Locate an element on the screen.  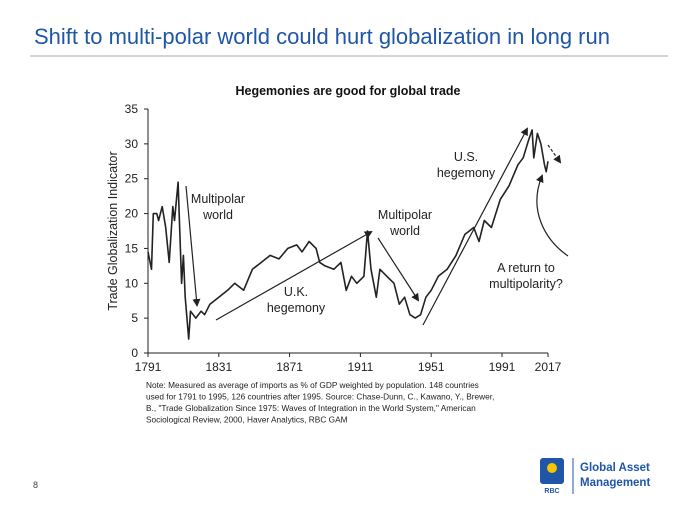
logo-text: Global Asset is located at coordinates (615, 468).